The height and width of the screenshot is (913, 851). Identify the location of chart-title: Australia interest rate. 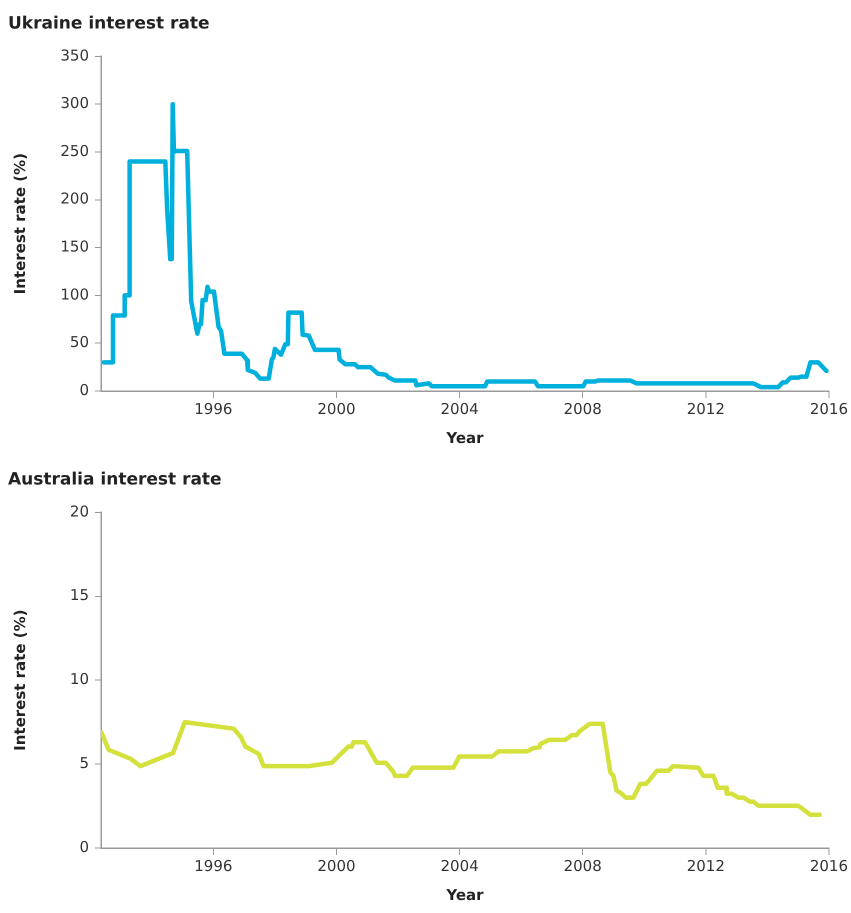
(115, 480).